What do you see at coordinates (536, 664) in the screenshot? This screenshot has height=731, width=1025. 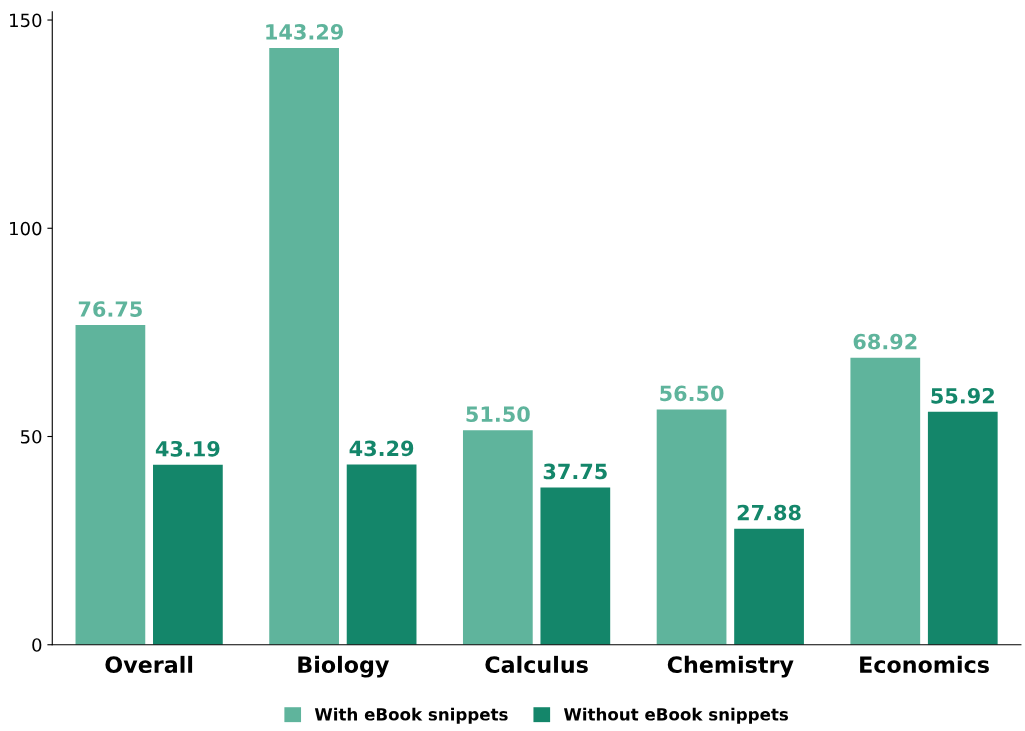 I see `x-tick-label: Calculus` at bounding box center [536, 664].